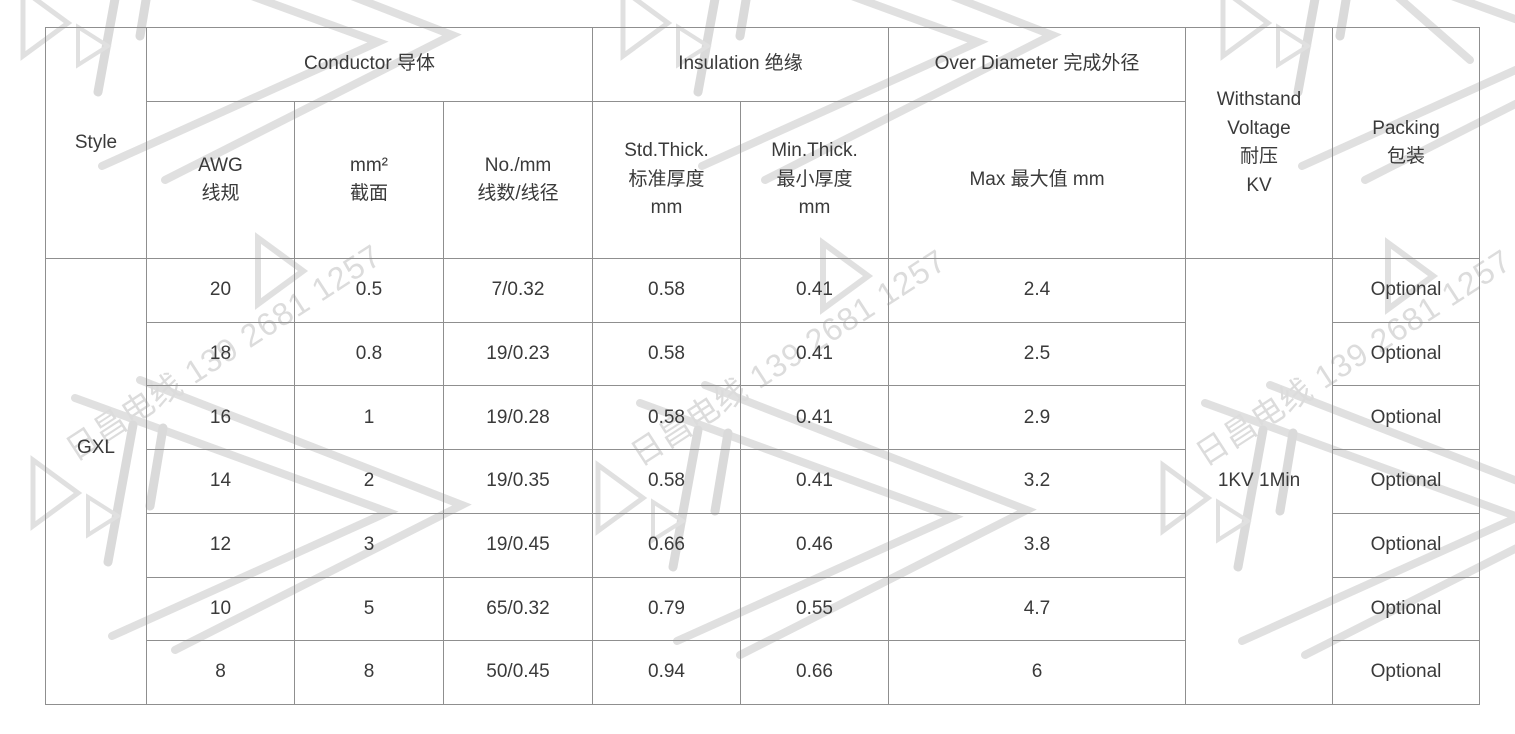 The height and width of the screenshot is (734, 1515). Describe the element at coordinates (369, 64) in the screenshot. I see `col-group-conductor: Conductor 导体` at that location.